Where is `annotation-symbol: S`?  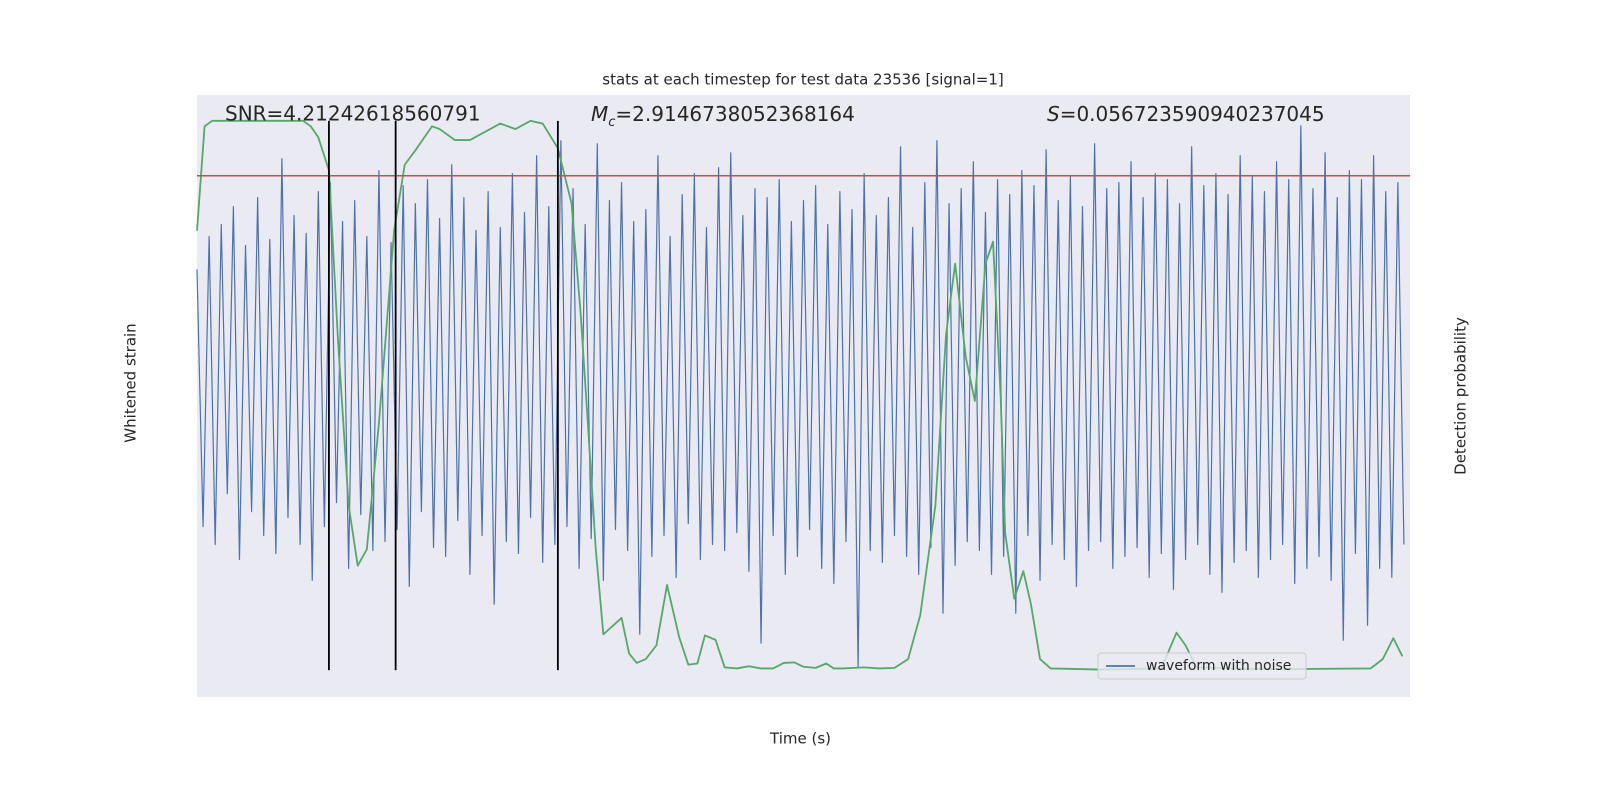
annotation-symbol: S is located at coordinates (1053, 114).